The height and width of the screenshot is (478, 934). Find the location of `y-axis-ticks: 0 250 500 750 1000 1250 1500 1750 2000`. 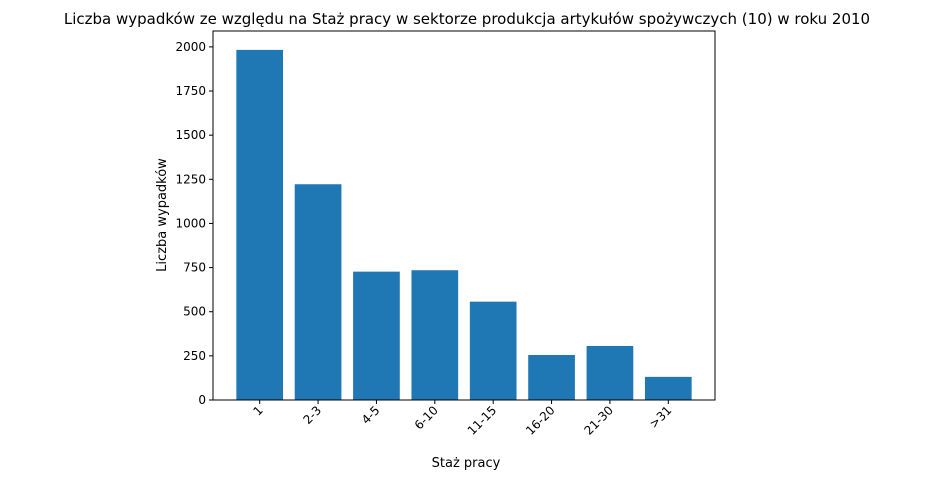

y-axis-ticks: 0 250 500 750 1000 1250 1500 1750 2000 is located at coordinates (194, 223).